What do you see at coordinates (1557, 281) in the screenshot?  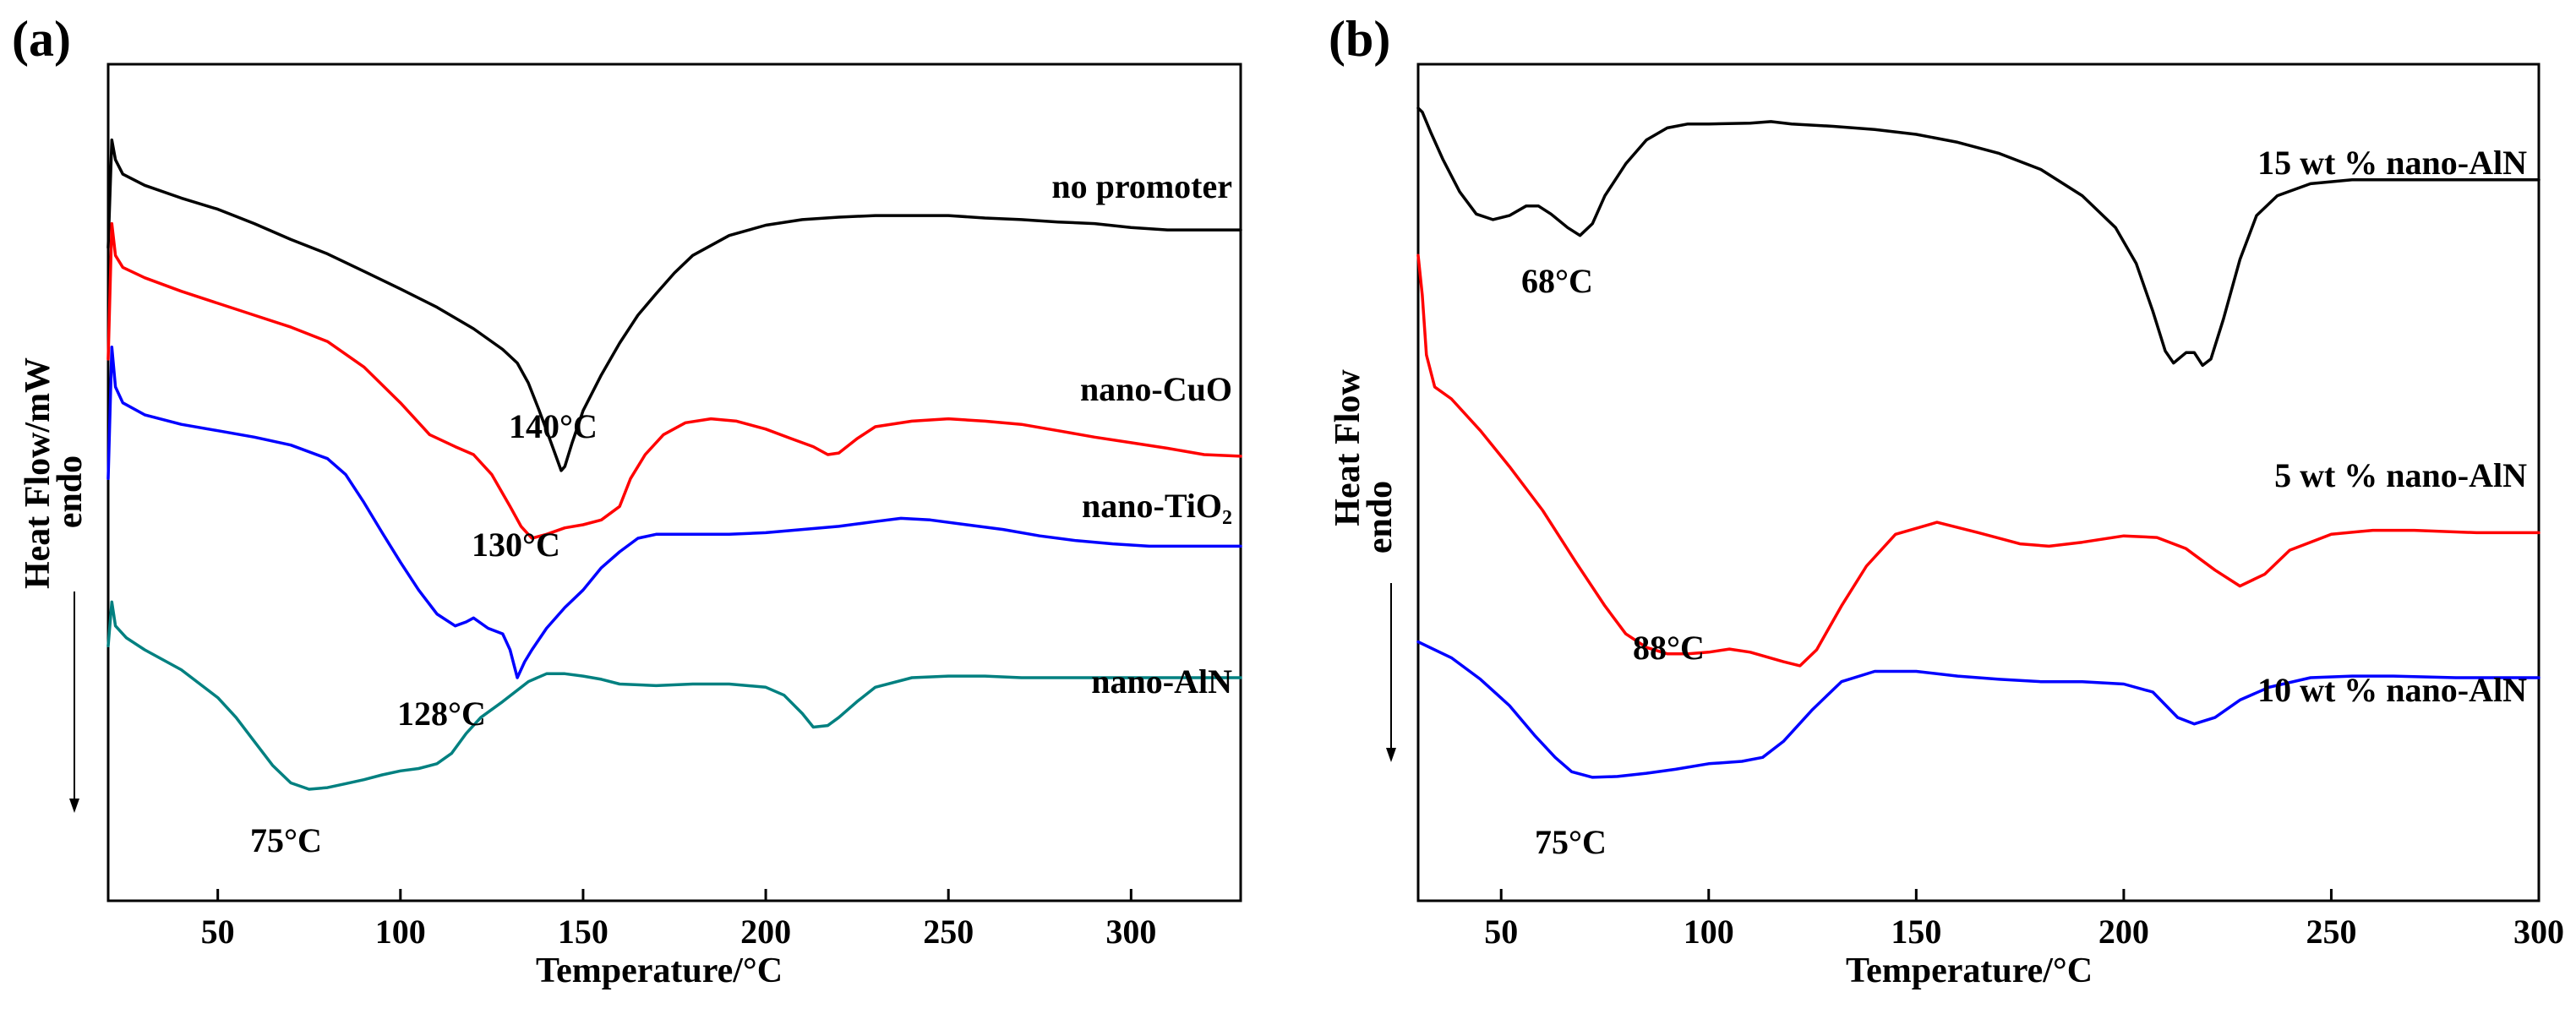 I see `anno-68c: 68°C` at bounding box center [1557, 281].